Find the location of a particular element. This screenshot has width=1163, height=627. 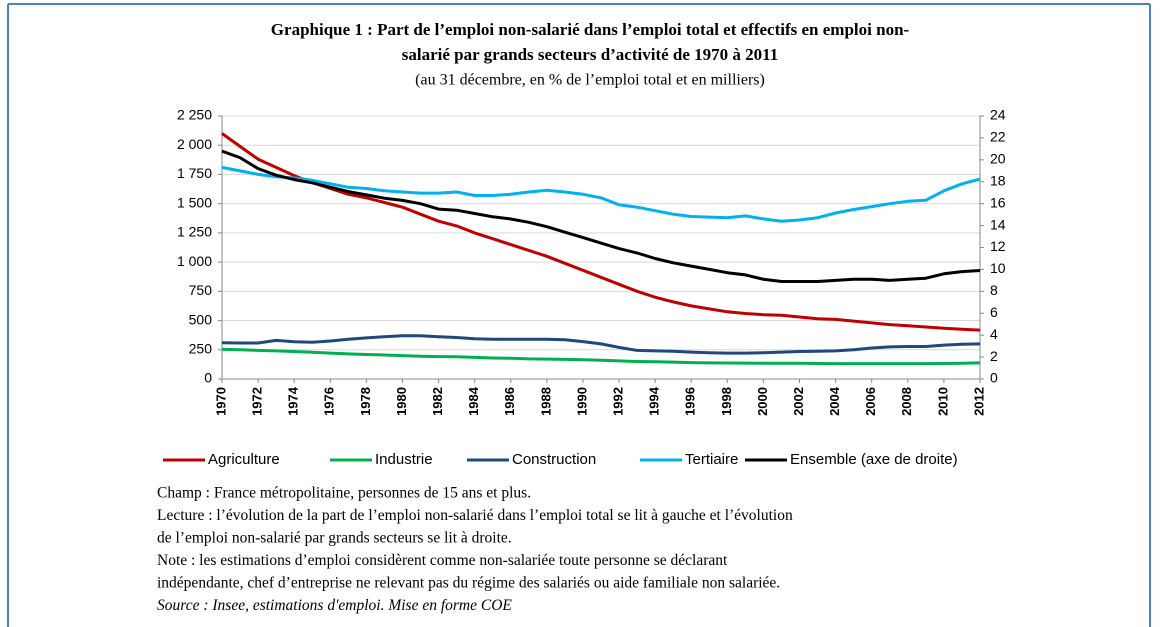

x-tick-label: 1986 is located at coordinates (509, 401).